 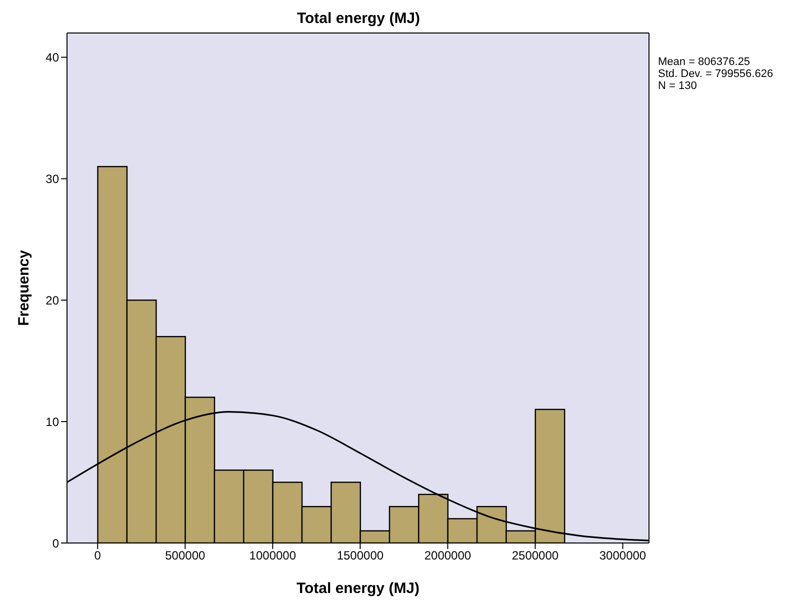 I want to click on x-tick-label: 1000000, so click(x=272, y=555).